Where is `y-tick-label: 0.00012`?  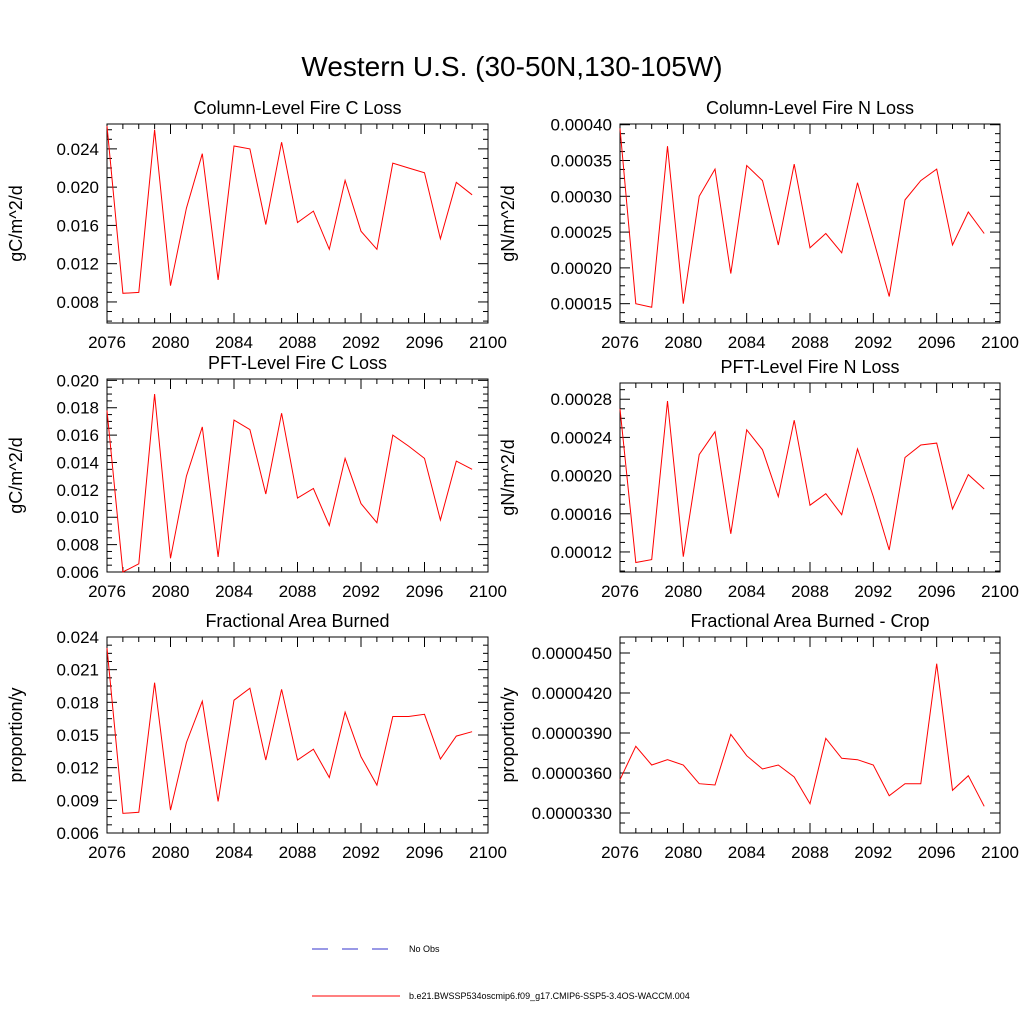
y-tick-label: 0.00012 is located at coordinates (581, 552).